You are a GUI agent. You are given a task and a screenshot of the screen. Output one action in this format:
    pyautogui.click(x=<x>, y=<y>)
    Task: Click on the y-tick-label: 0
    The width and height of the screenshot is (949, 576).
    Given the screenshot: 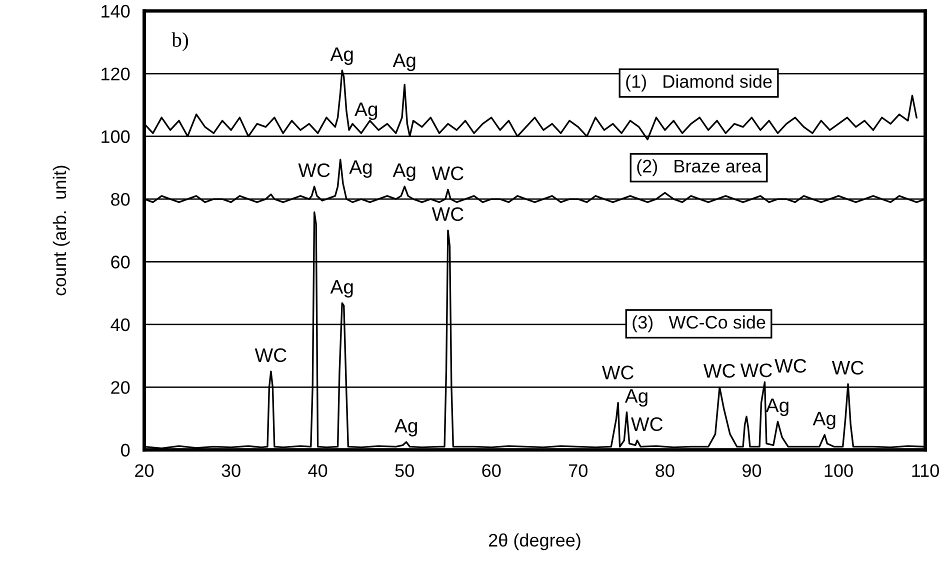 What is the action you would take?
    pyautogui.click(x=125, y=450)
    